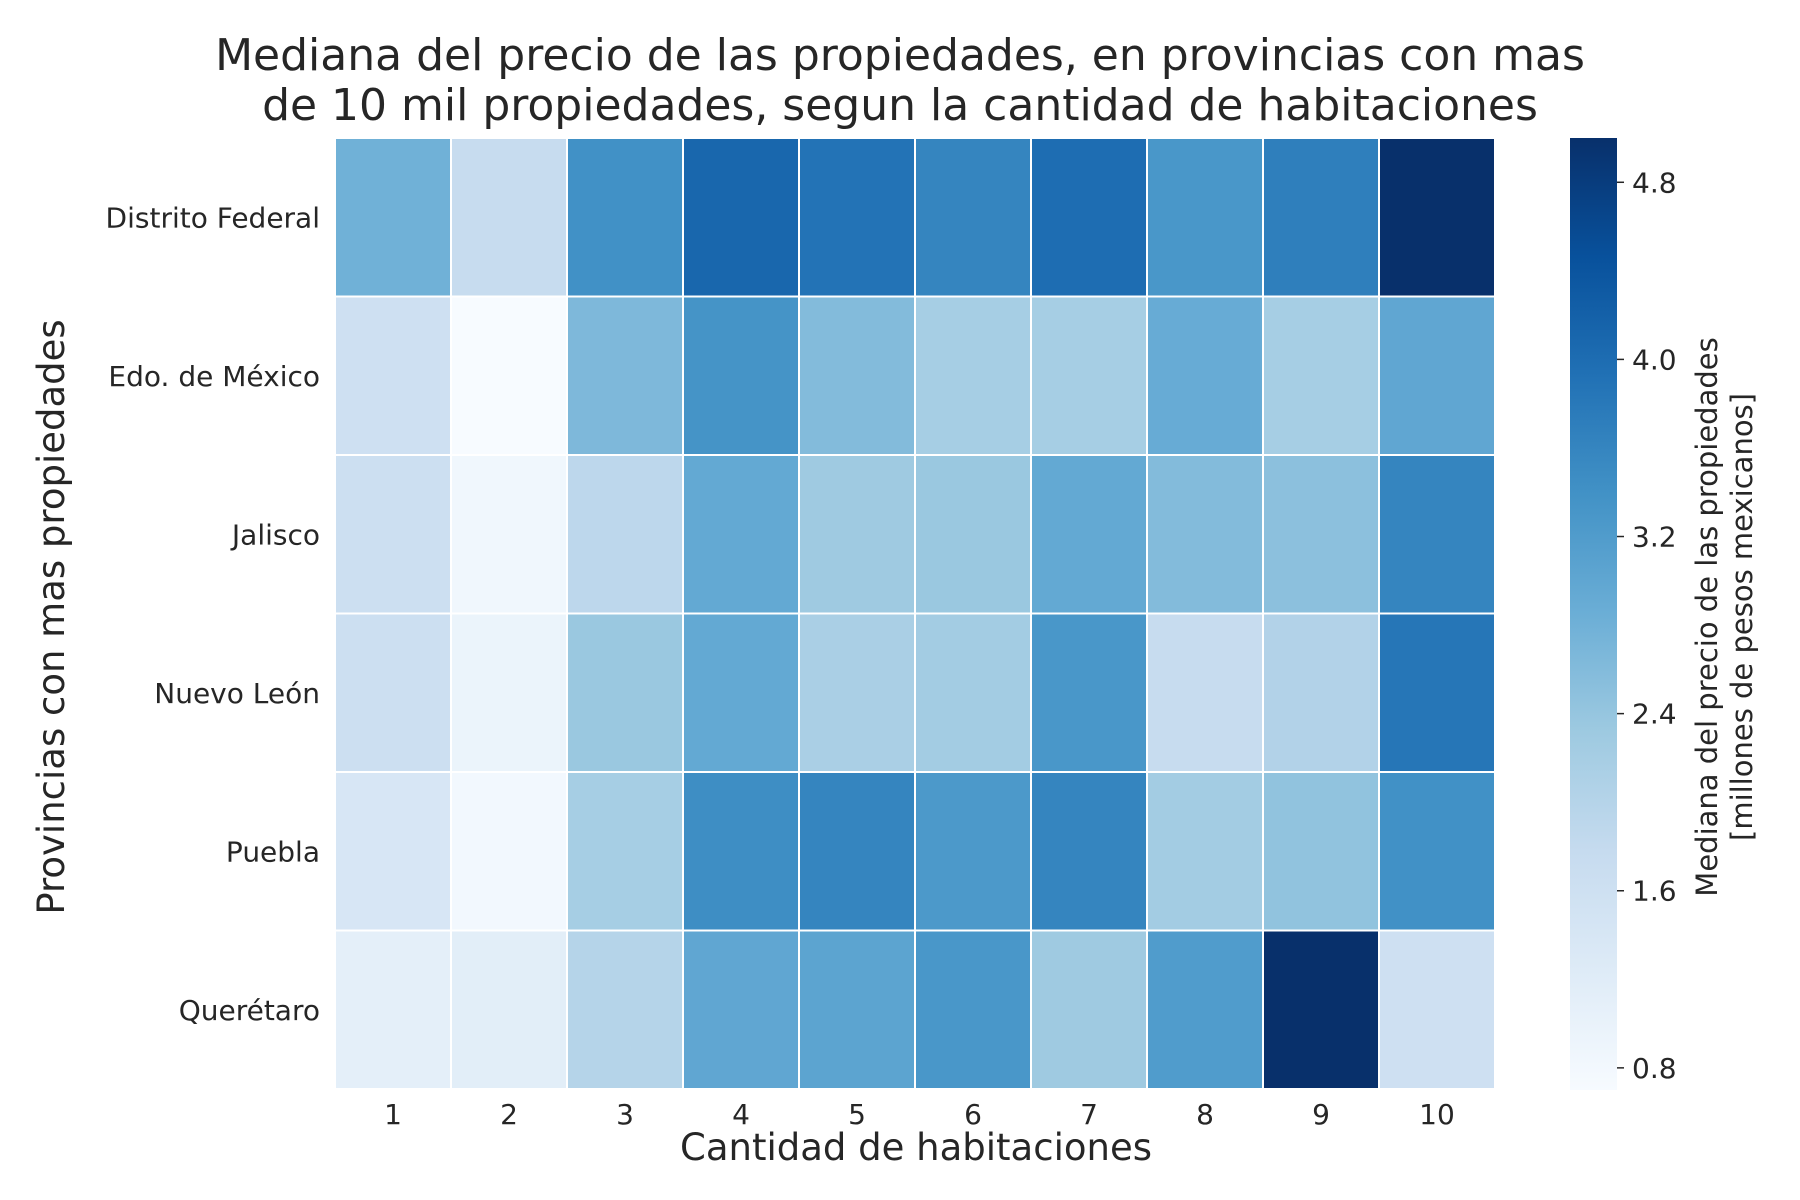 Image resolution: width=1800 pixels, height=1200 pixels. Describe the element at coordinates (1654, 1068) in the screenshot. I see `colorbar-tick-label: 0.8` at that location.